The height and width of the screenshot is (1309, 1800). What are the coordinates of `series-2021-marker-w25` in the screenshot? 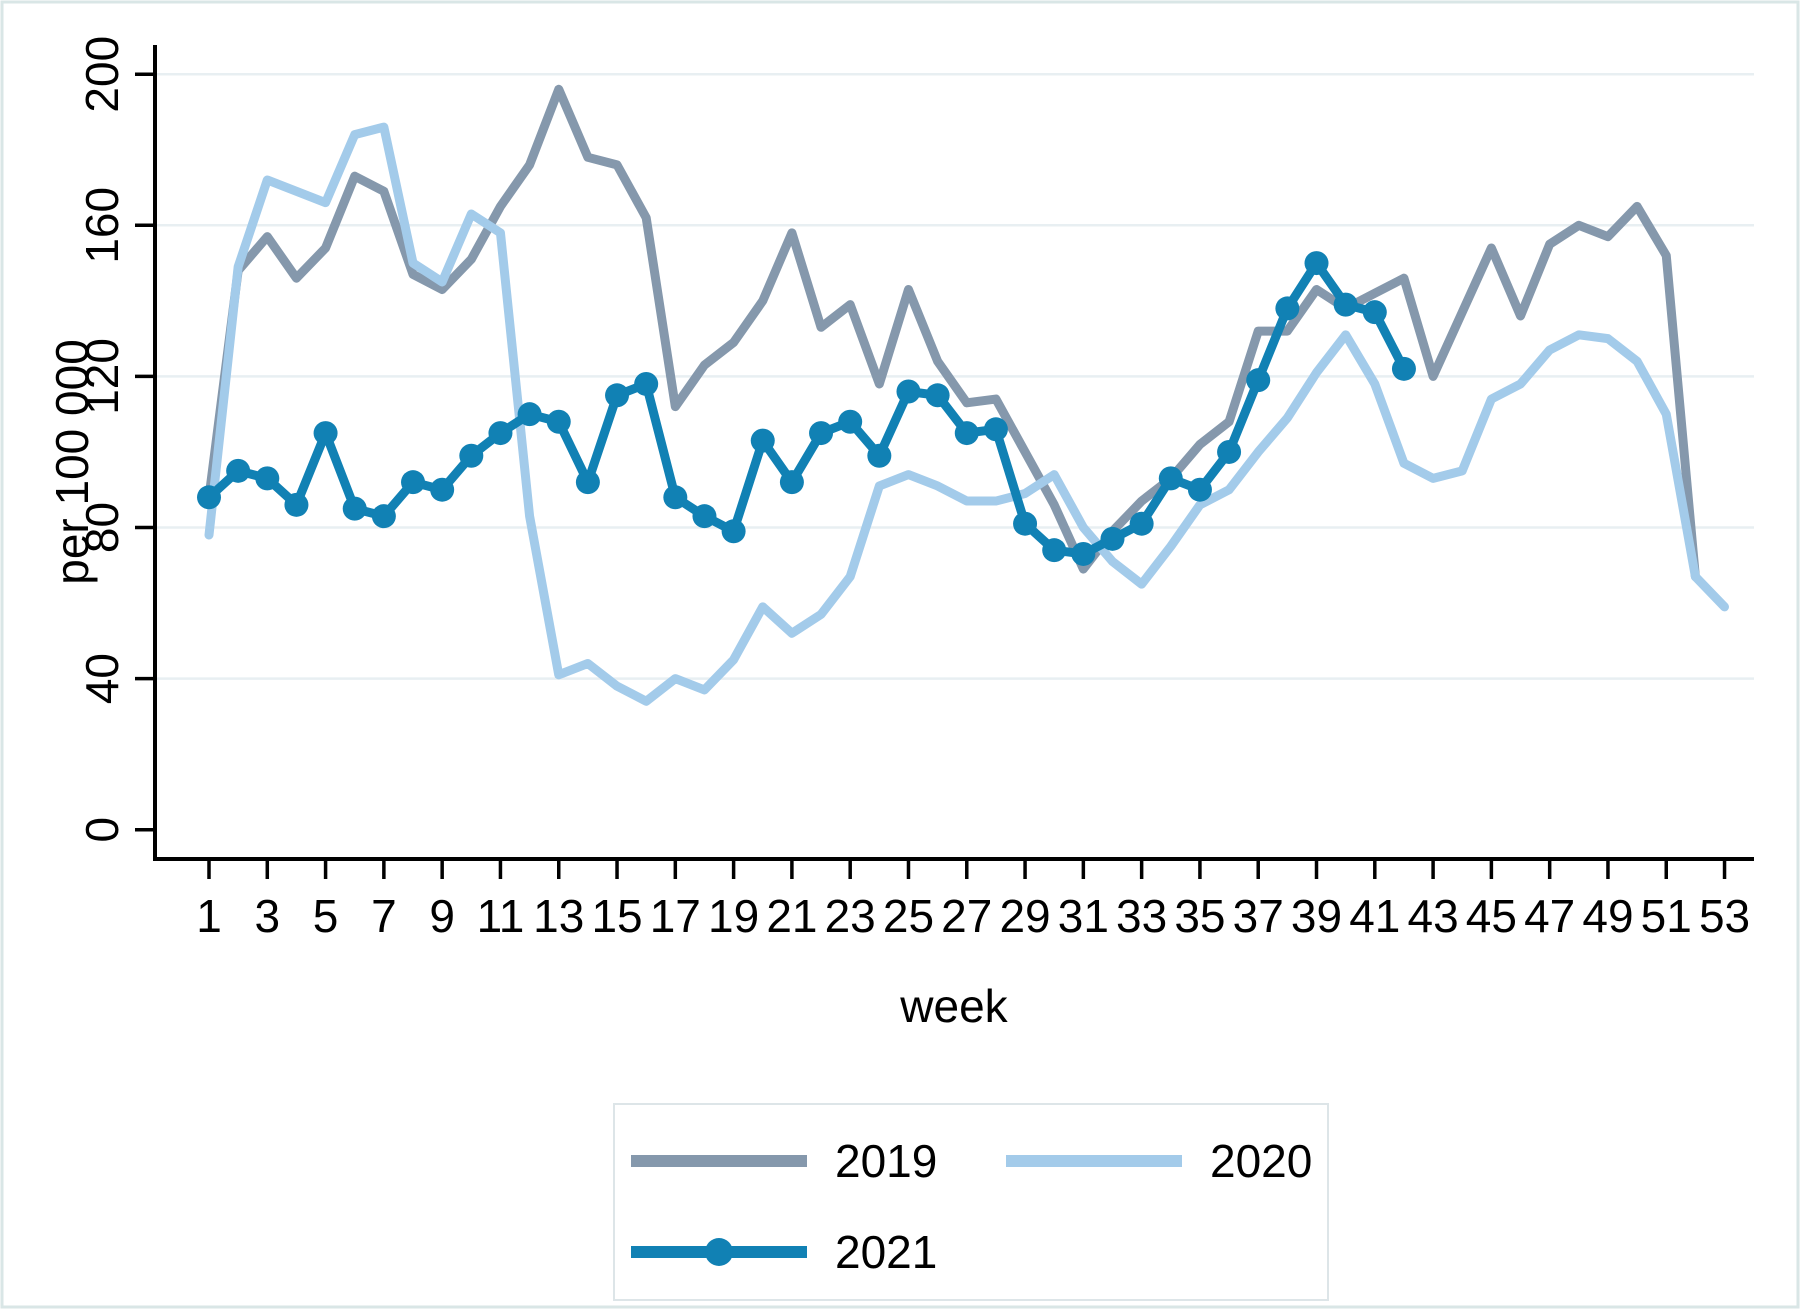 It's located at (908, 391).